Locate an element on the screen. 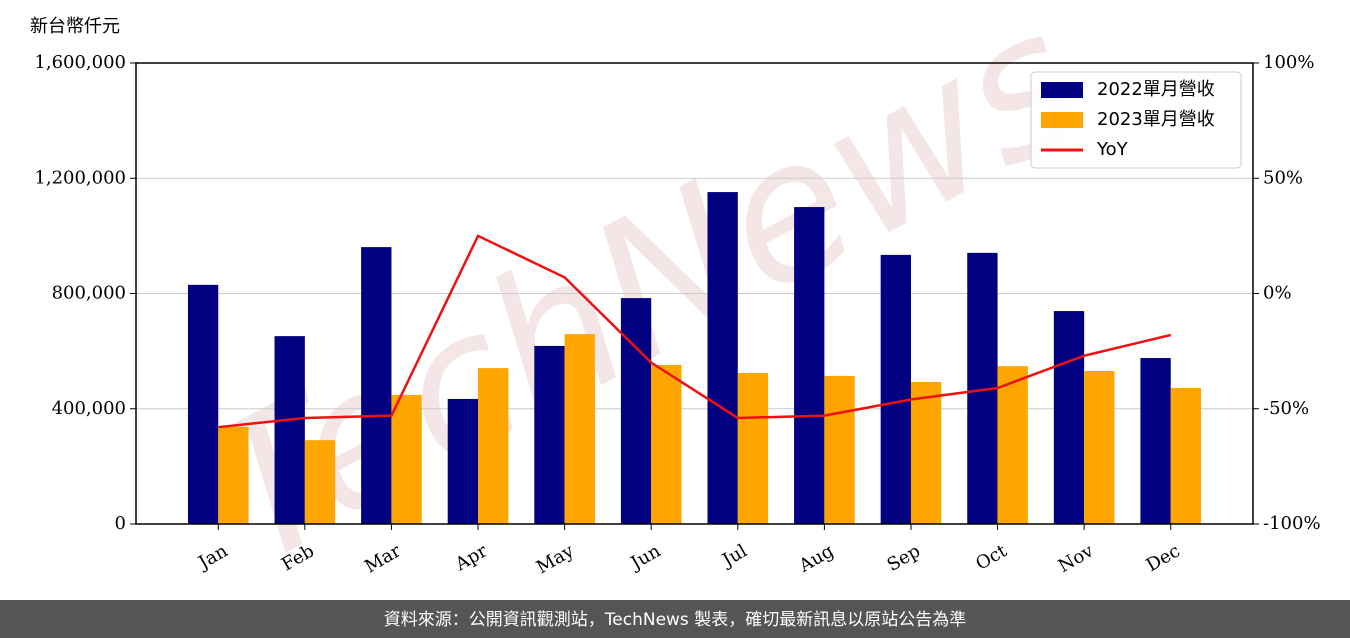  legend-box is located at coordinates (1136, 120).